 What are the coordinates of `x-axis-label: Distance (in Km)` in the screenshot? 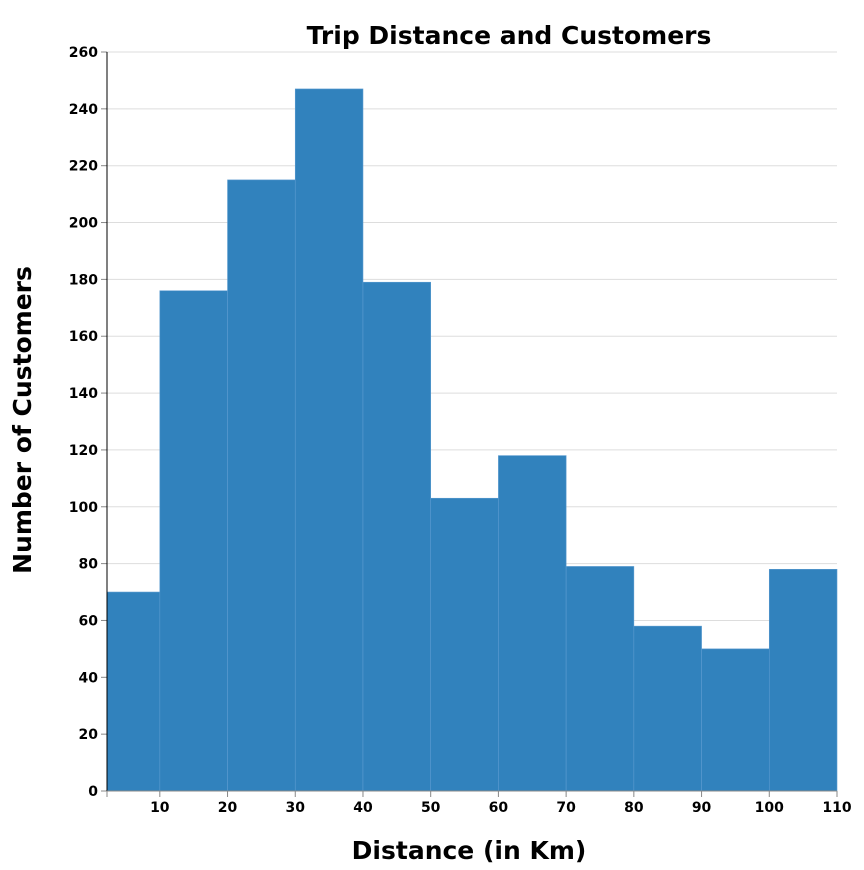 It's located at (469, 850).